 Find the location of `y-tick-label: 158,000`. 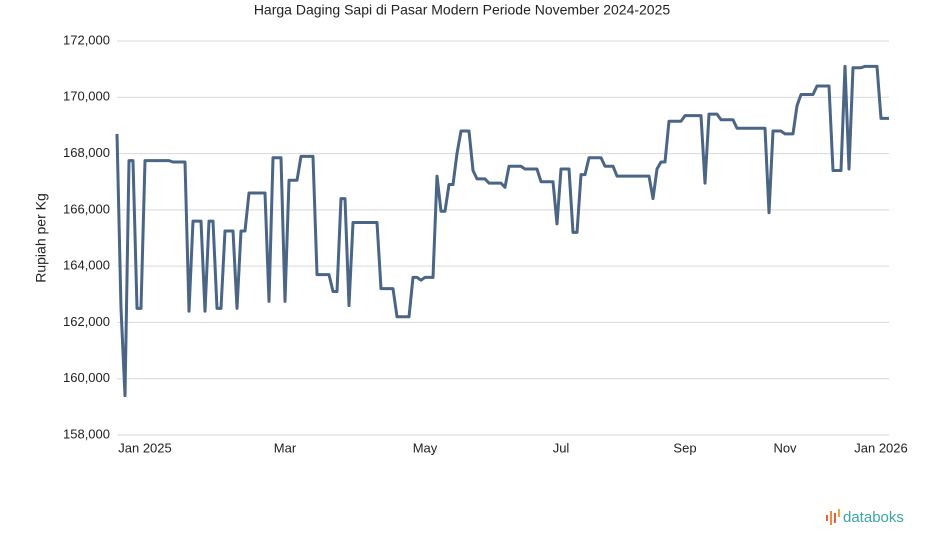

y-tick-label: 158,000 is located at coordinates (86, 433).